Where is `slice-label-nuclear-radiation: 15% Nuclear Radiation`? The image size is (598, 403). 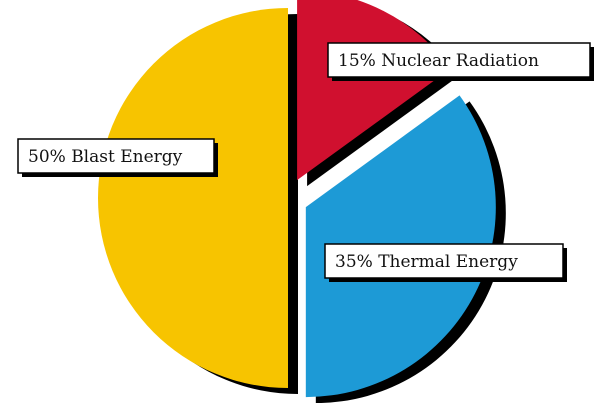 slice-label-nuclear-radiation: 15% Nuclear Radiation is located at coordinates (460, 61).